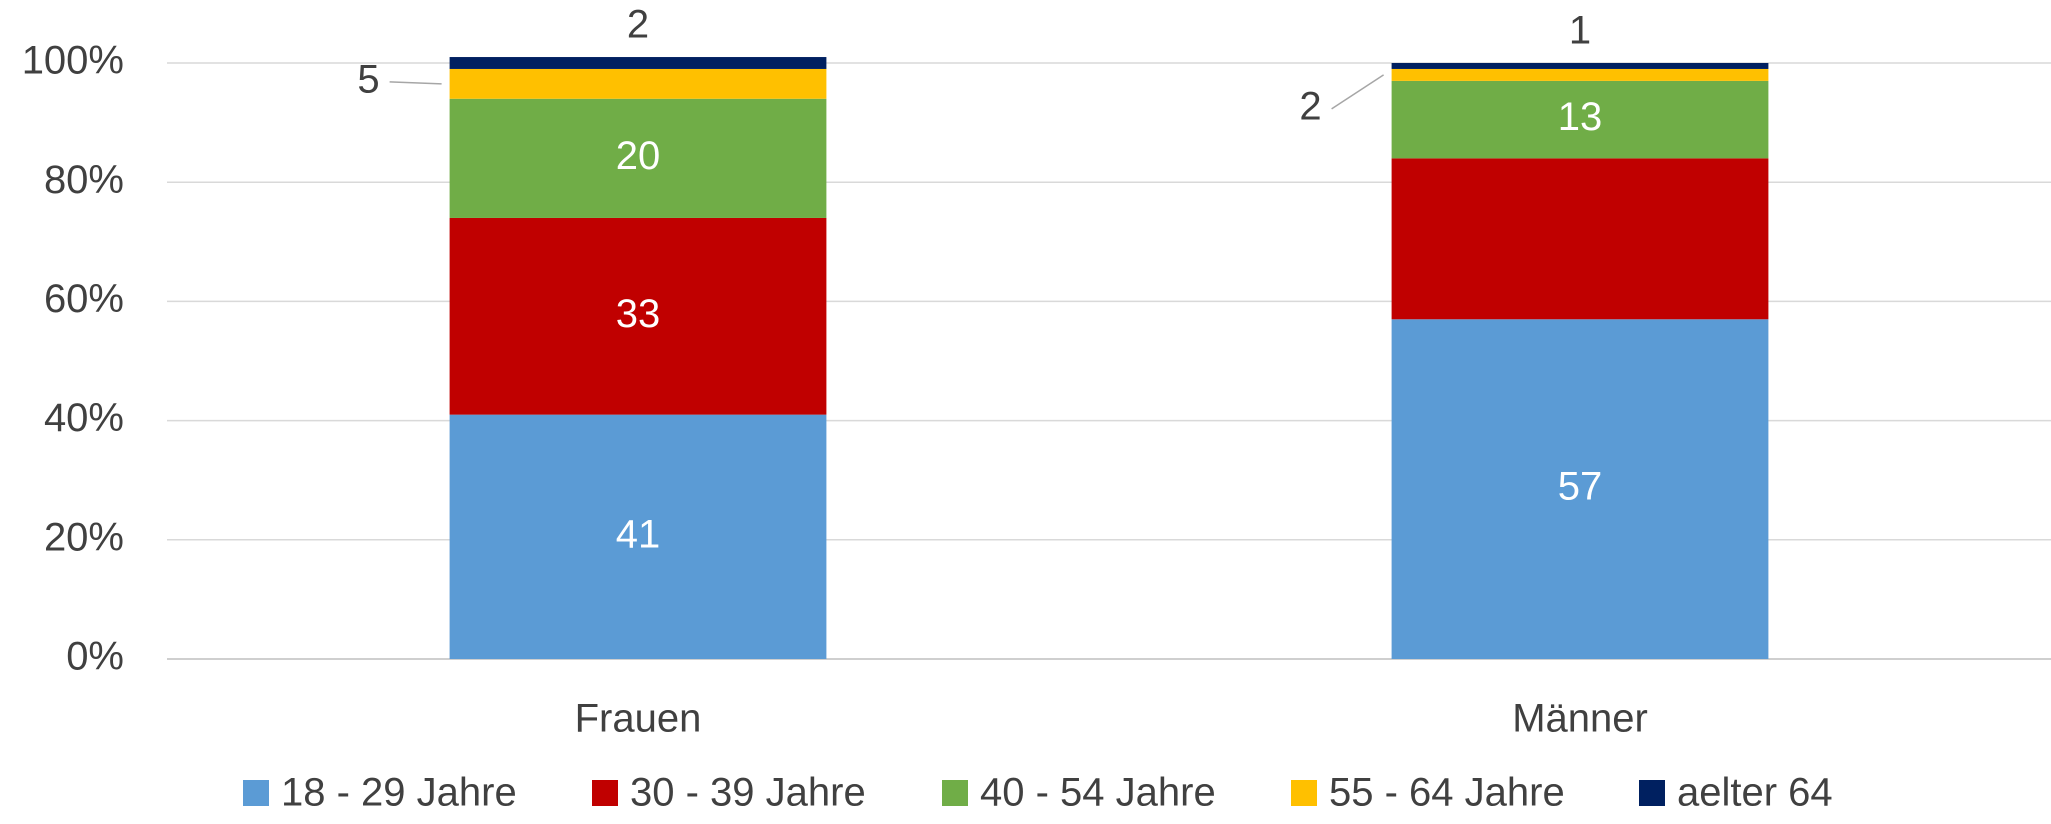 Image resolution: width=2051 pixels, height=824 pixels. Describe the element at coordinates (84, 299) in the screenshot. I see `y-tick-label: 60%` at that location.